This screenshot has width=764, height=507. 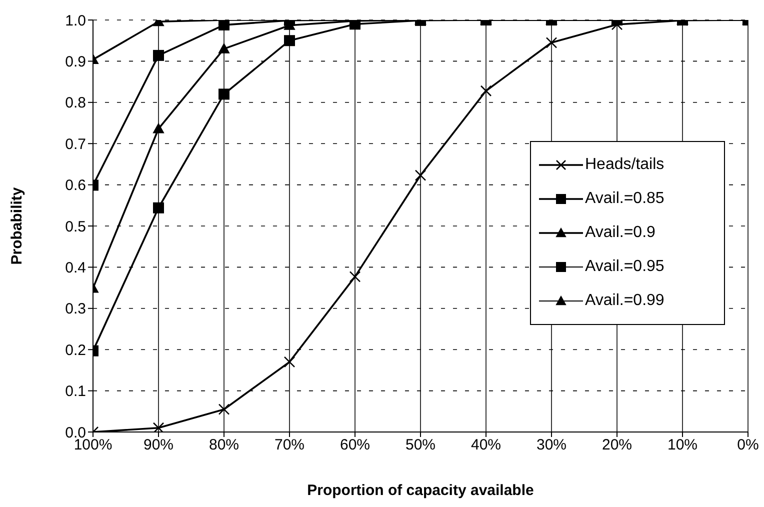 I want to click on x-tick-label: 20%, so click(x=617, y=445).